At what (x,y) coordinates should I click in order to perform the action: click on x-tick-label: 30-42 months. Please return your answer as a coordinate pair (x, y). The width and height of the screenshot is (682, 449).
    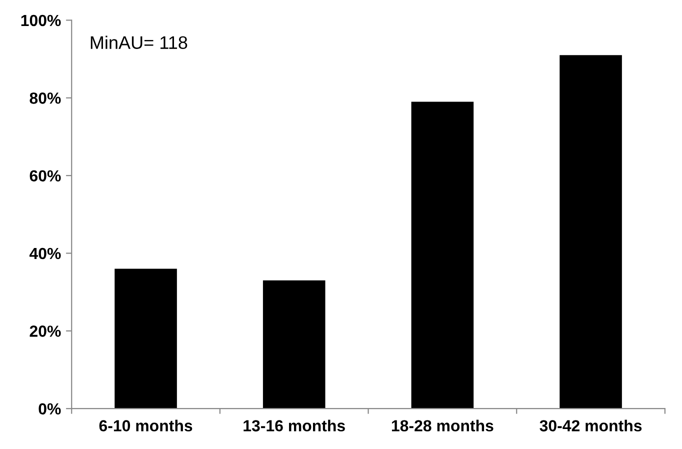
    Looking at the image, I should click on (591, 426).